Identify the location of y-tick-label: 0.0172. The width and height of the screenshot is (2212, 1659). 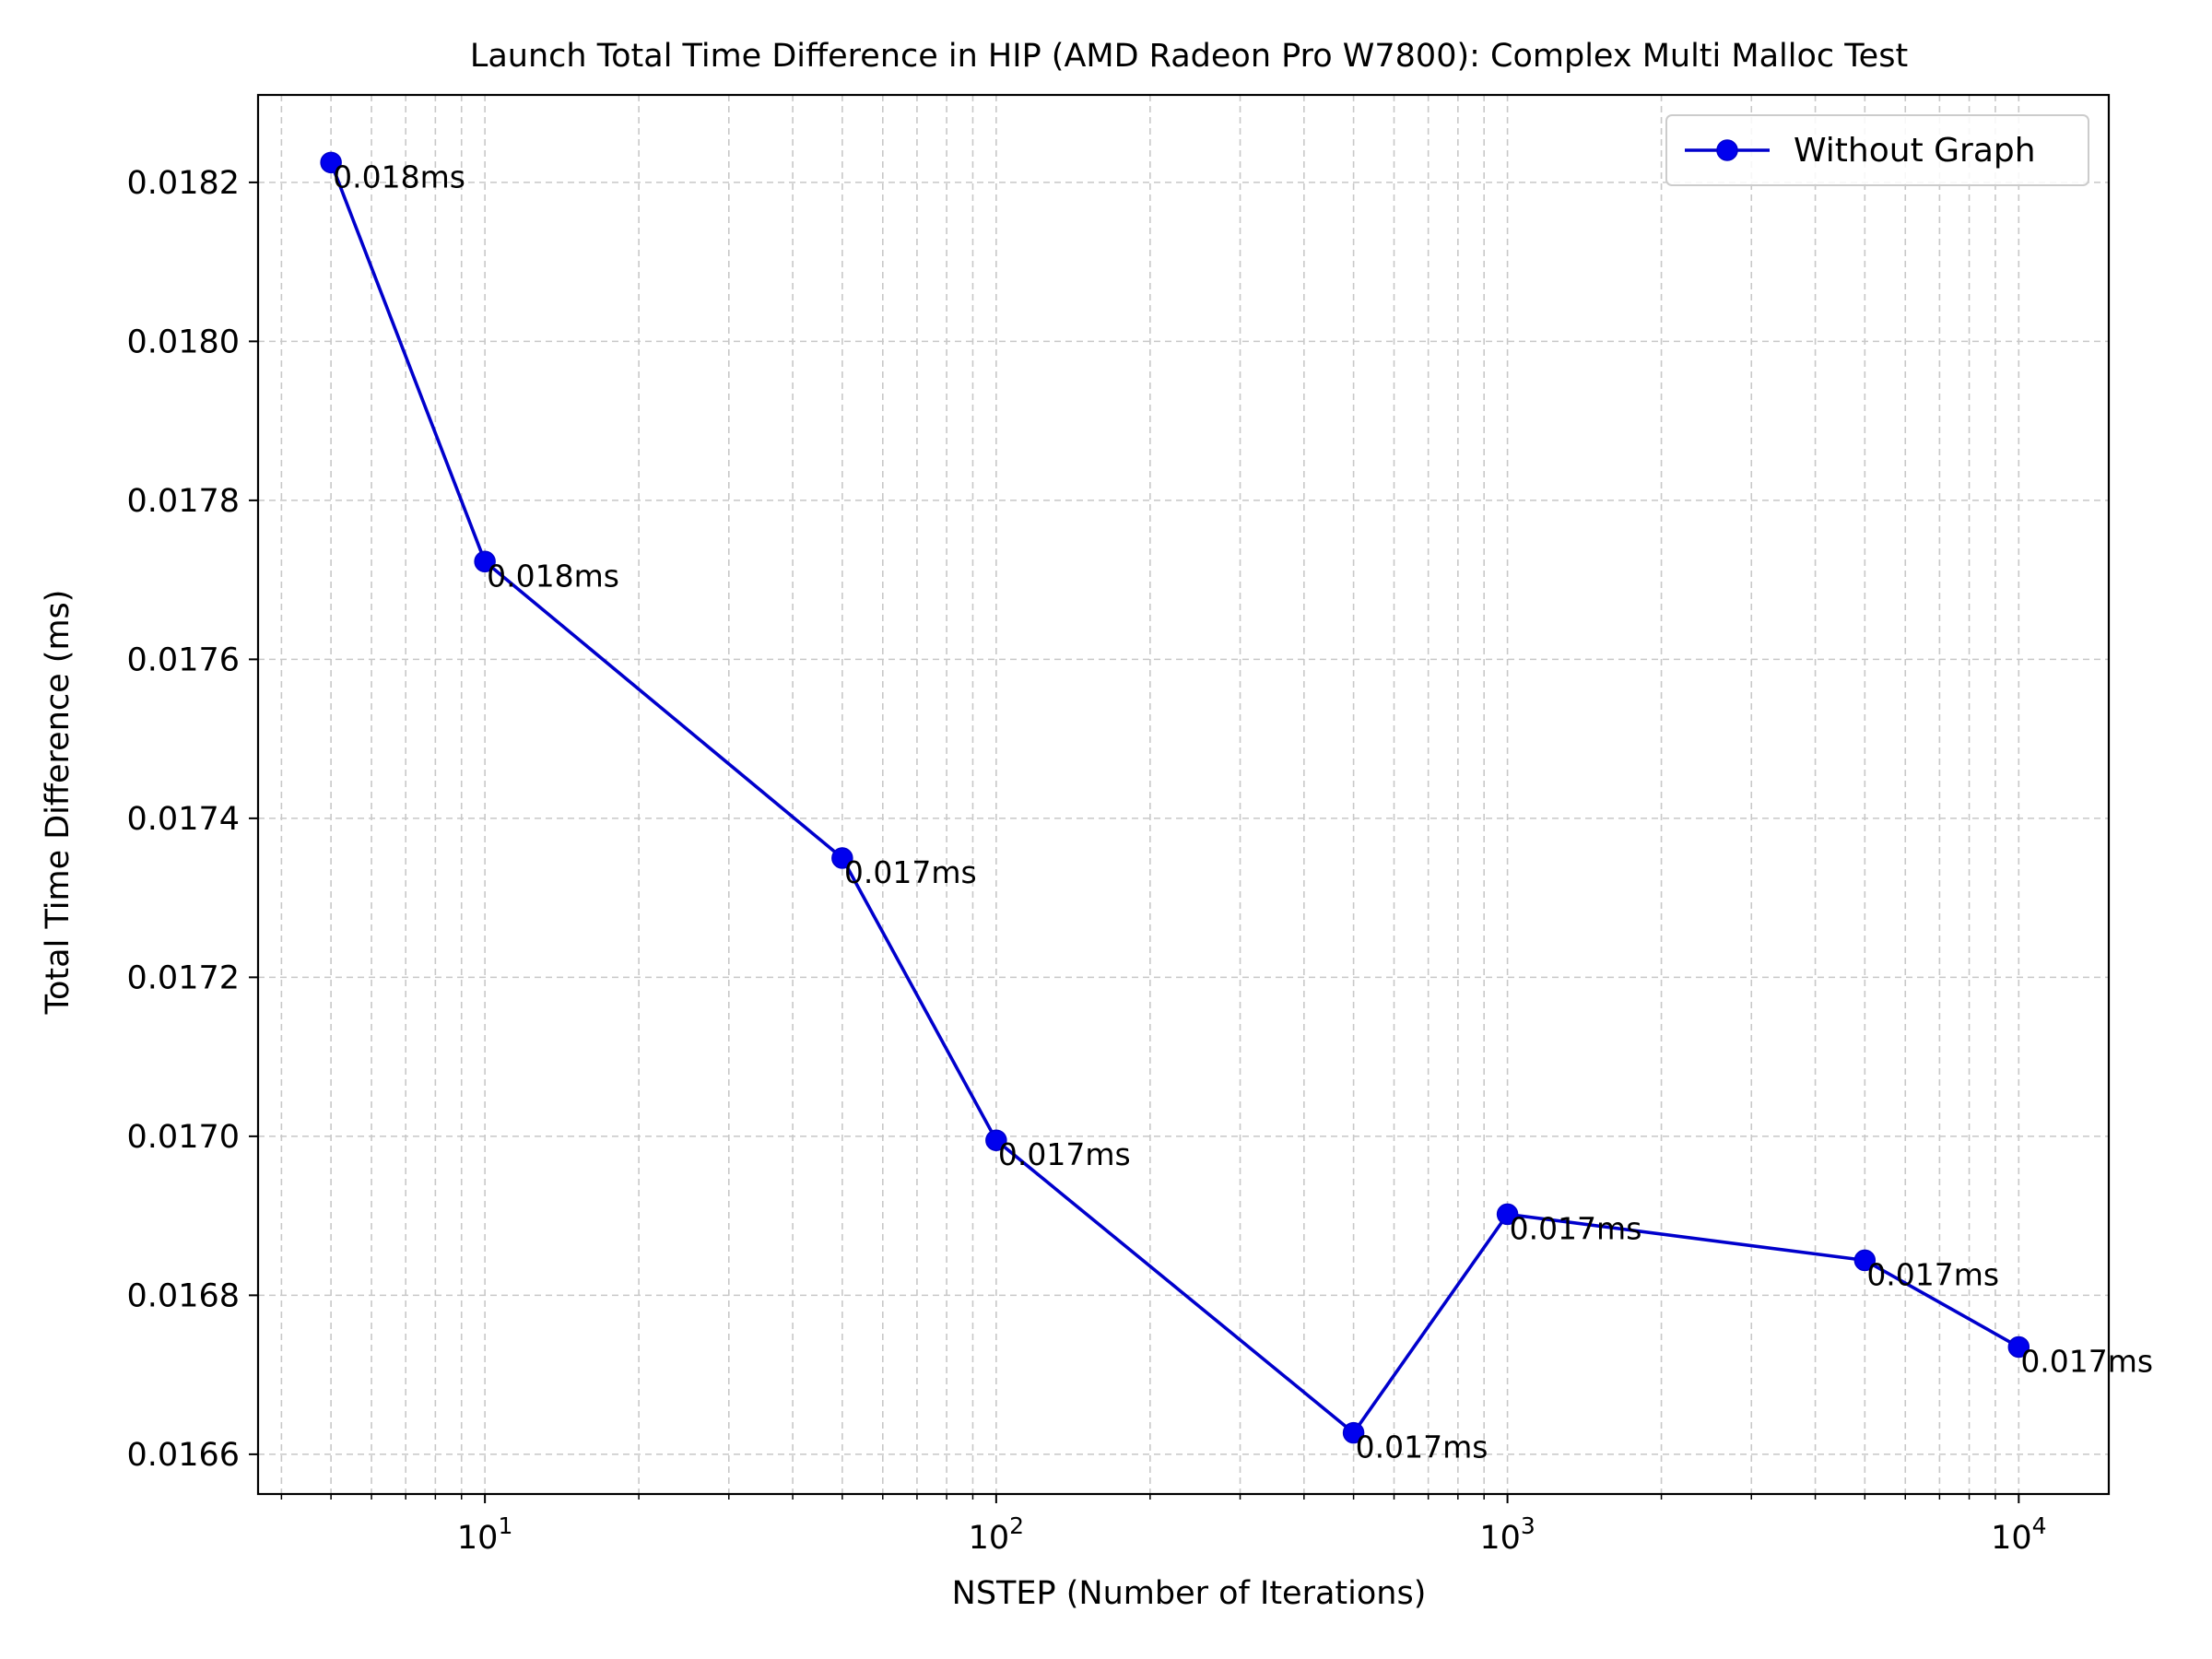
(183, 977).